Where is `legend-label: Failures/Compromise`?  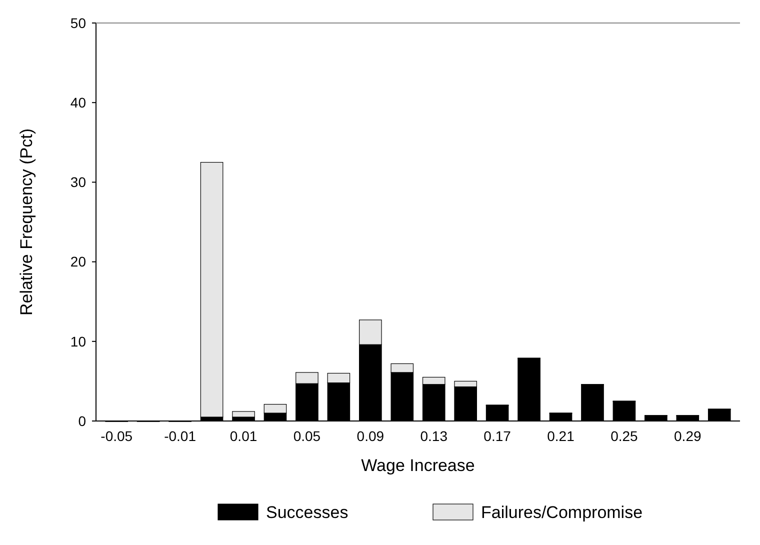 legend-label: Failures/Compromise is located at coordinates (562, 512).